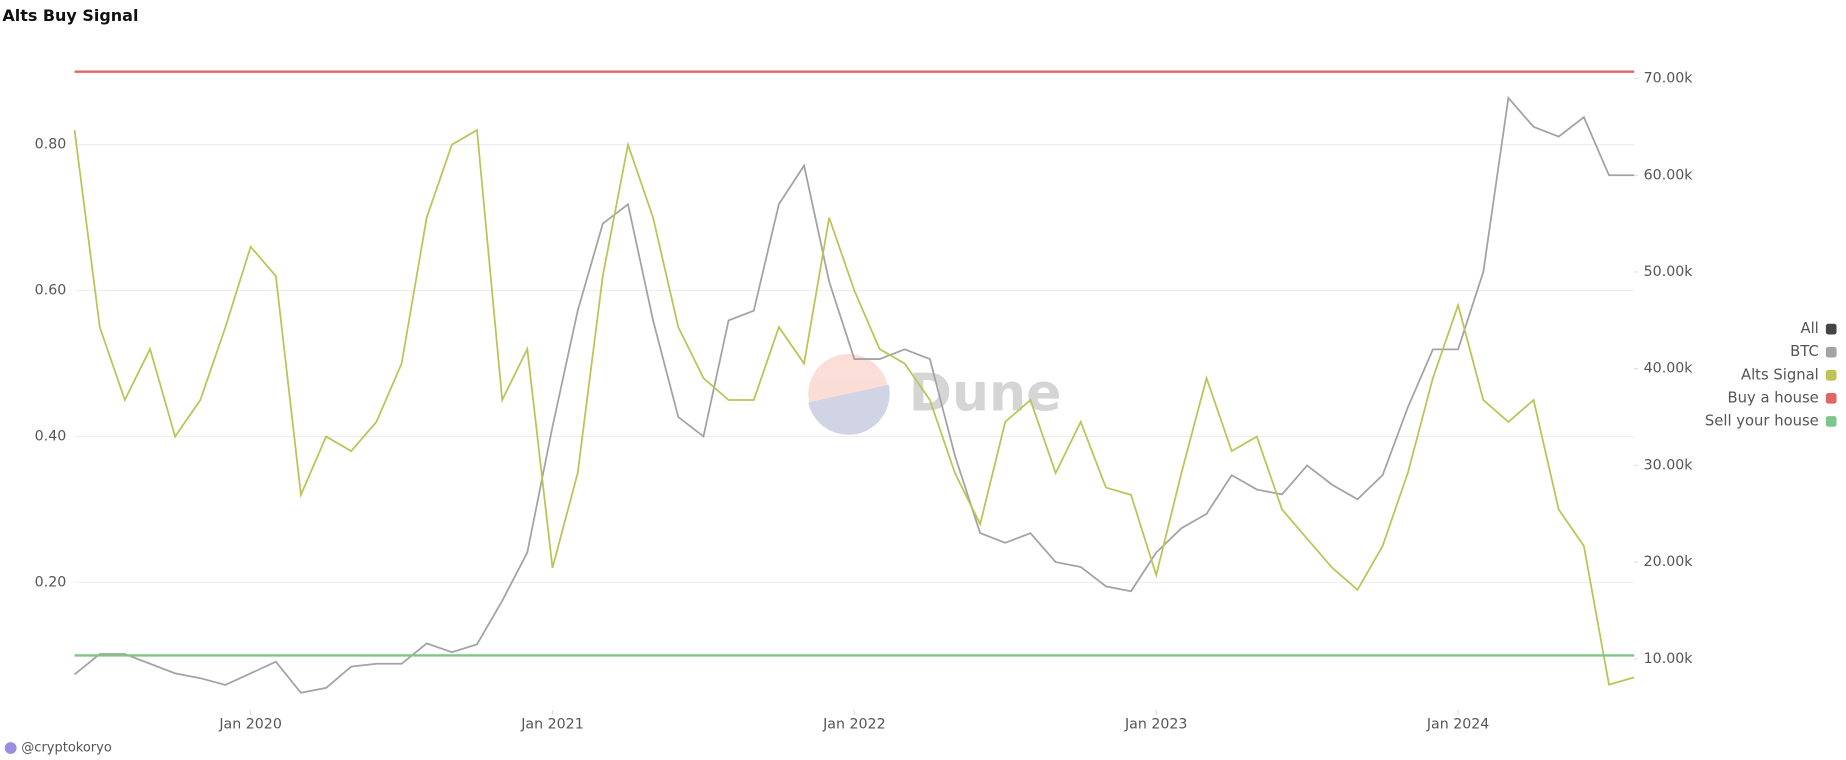 The height and width of the screenshot is (760, 1846). I want to click on y-tick-label: 0.20, so click(51, 582).